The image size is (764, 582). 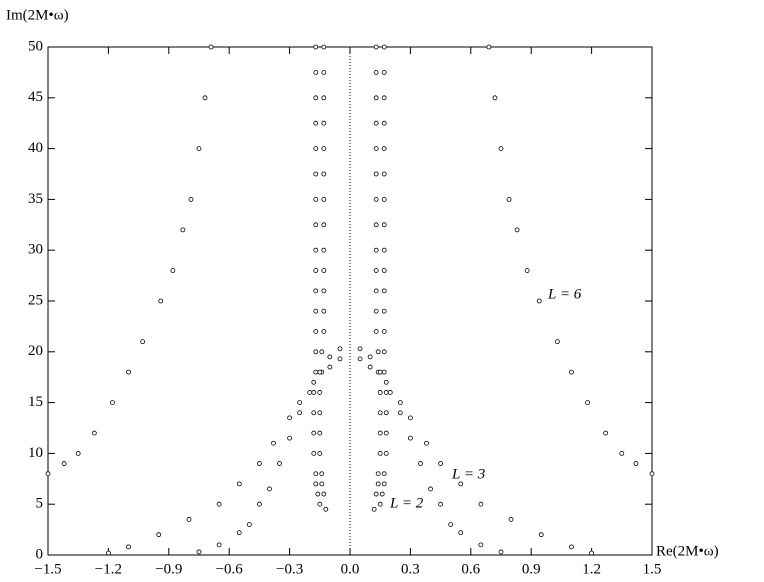 What do you see at coordinates (468, 474) in the screenshot?
I see `annotation: L = 3` at bounding box center [468, 474].